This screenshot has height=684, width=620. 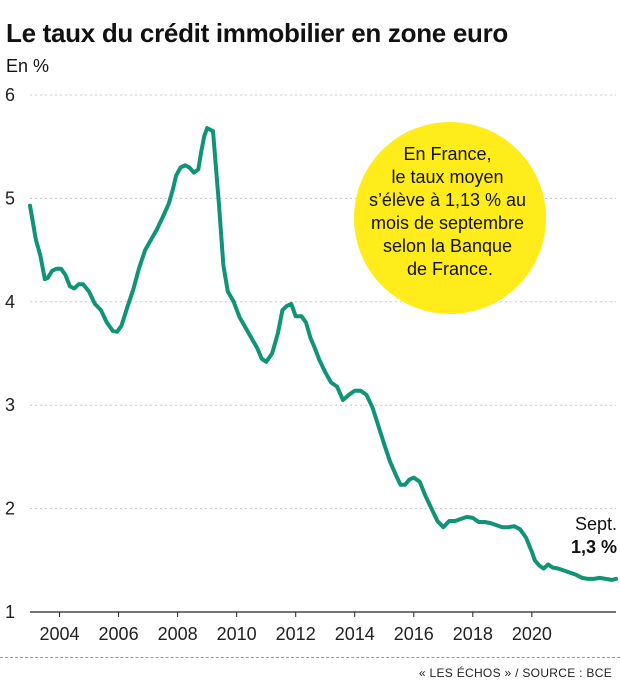 I want to click on end-annotation: Sept. 1,3 %, so click(x=594, y=535).